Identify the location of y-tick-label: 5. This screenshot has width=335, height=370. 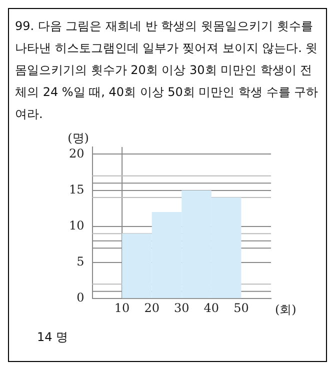
(80, 261).